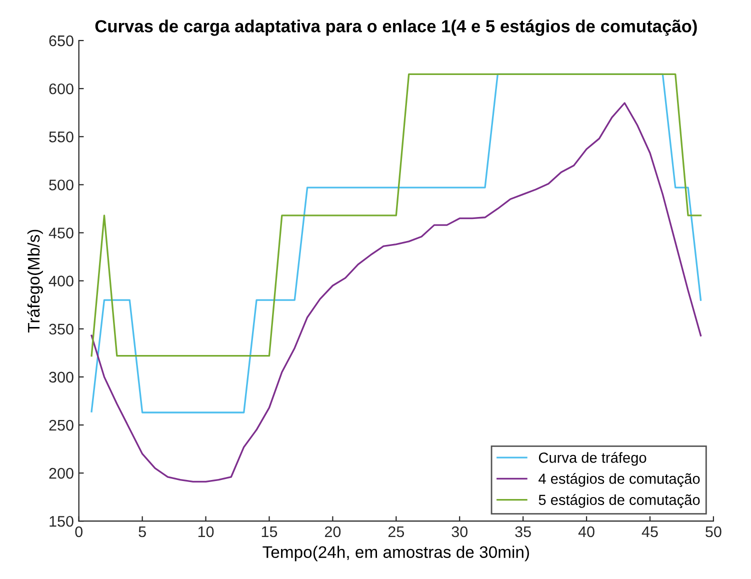 The image size is (751, 579). What do you see at coordinates (61, 233) in the screenshot?
I see `y-tick-label: 450` at bounding box center [61, 233].